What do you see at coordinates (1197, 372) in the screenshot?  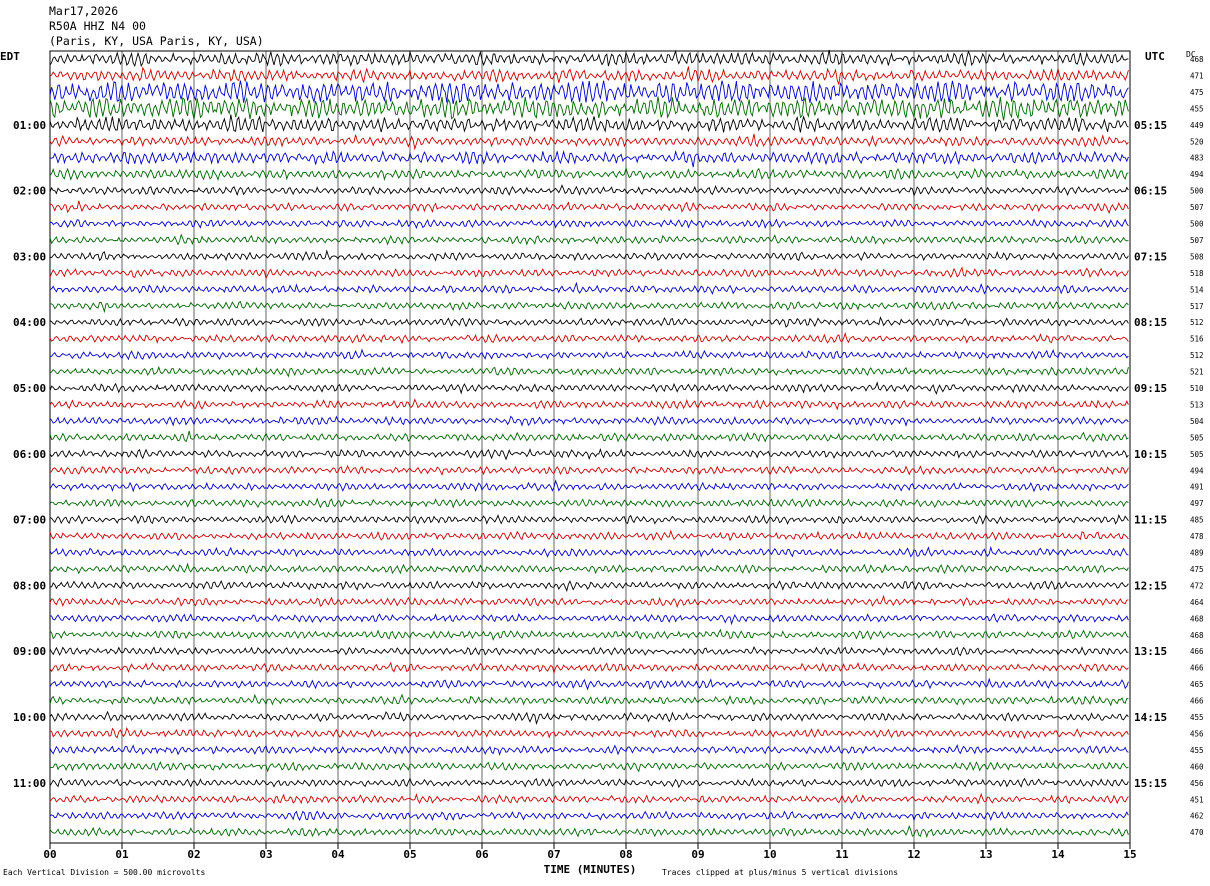 I see `dc-offset-label: 521` at bounding box center [1197, 372].